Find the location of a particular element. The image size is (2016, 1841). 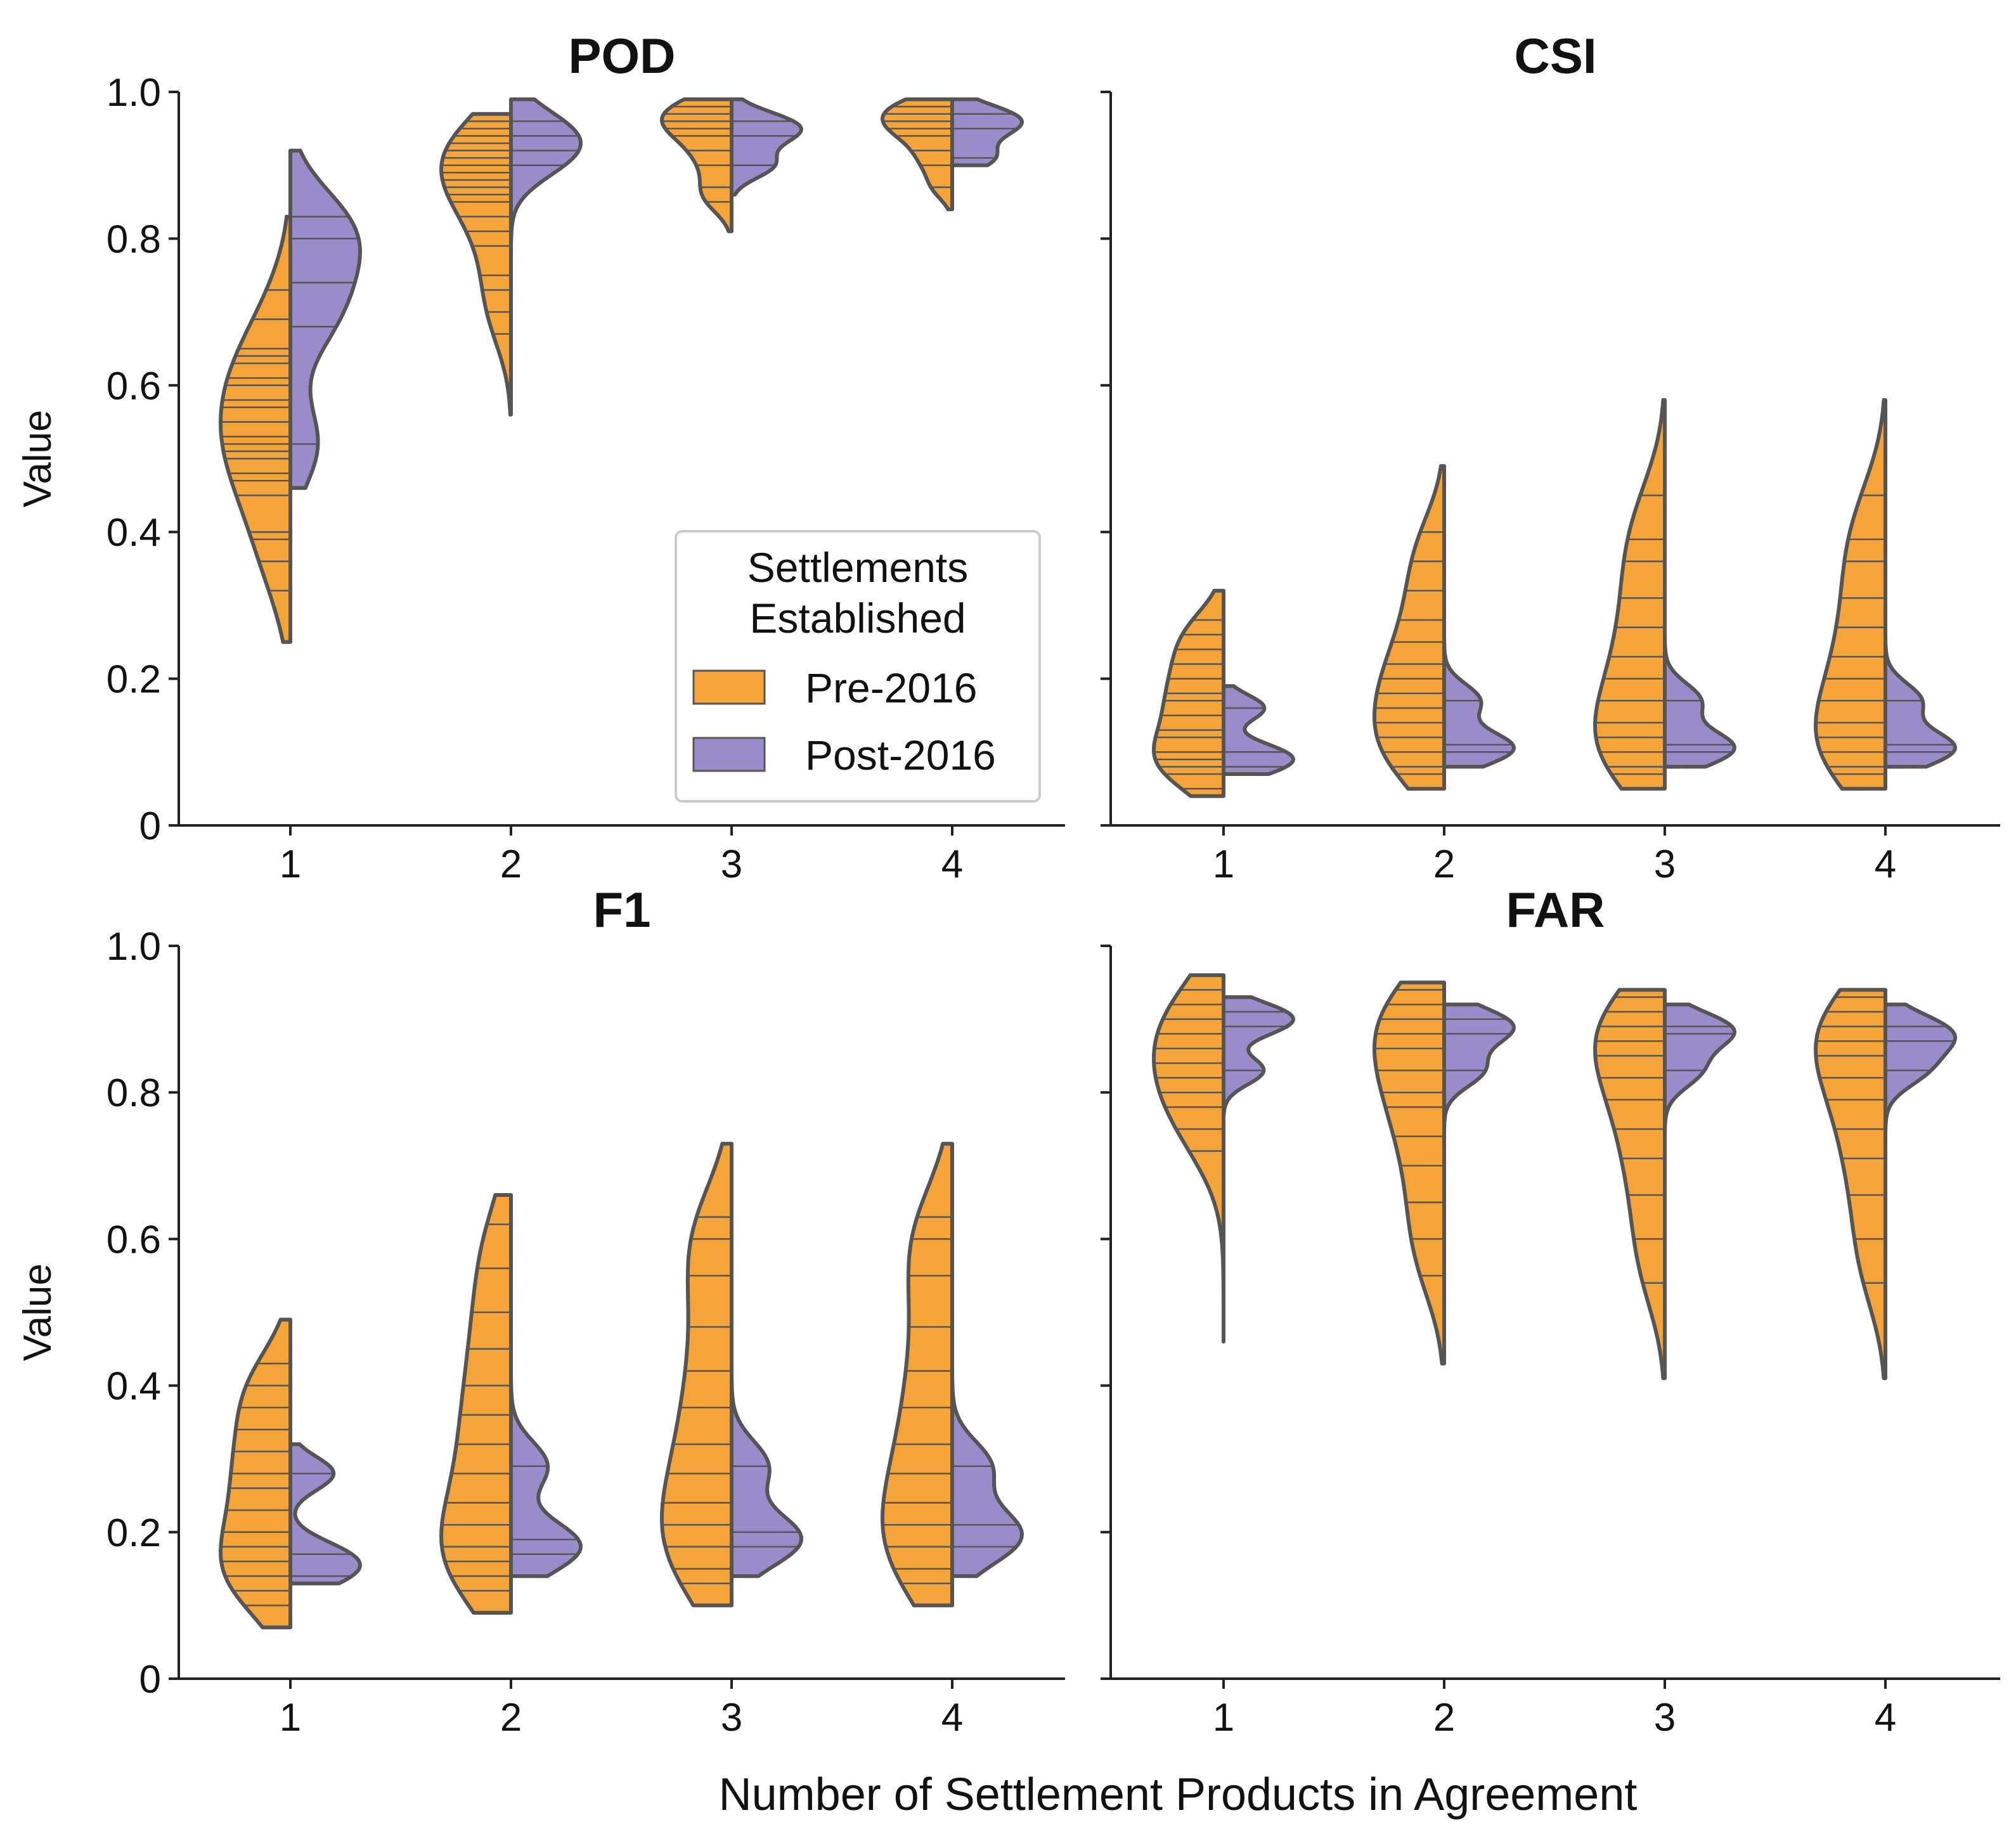

legend-title-line2: Established is located at coordinates (857, 618).